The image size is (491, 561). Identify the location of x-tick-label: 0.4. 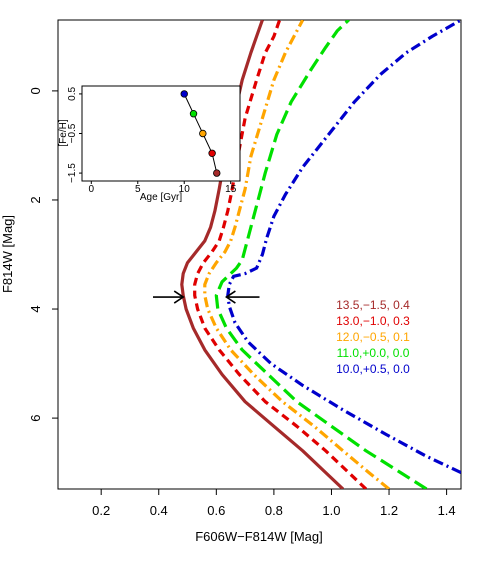
(159, 510).